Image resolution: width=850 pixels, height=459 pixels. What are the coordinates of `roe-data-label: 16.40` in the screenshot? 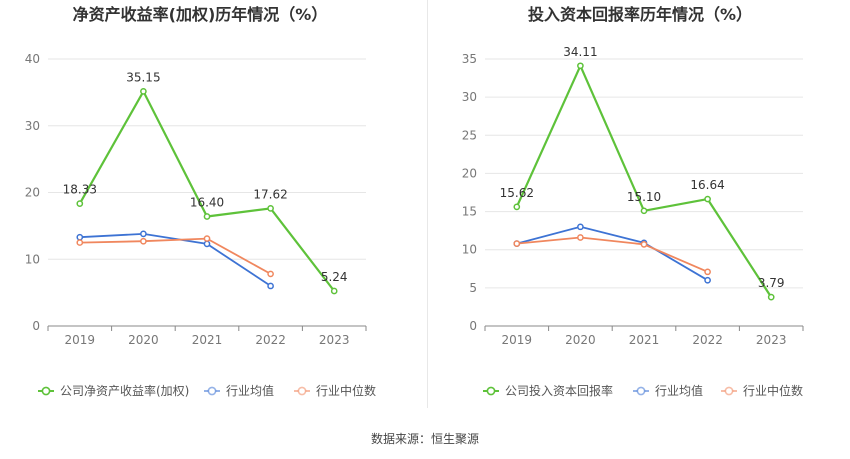 It's located at (207, 203).